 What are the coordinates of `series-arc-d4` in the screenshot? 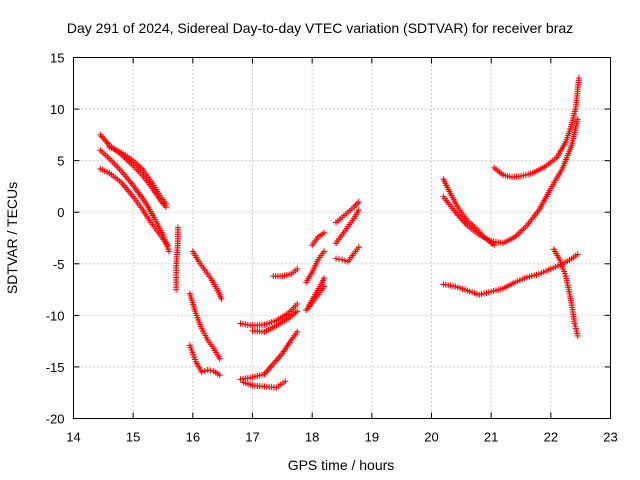 It's located at (318, 239).